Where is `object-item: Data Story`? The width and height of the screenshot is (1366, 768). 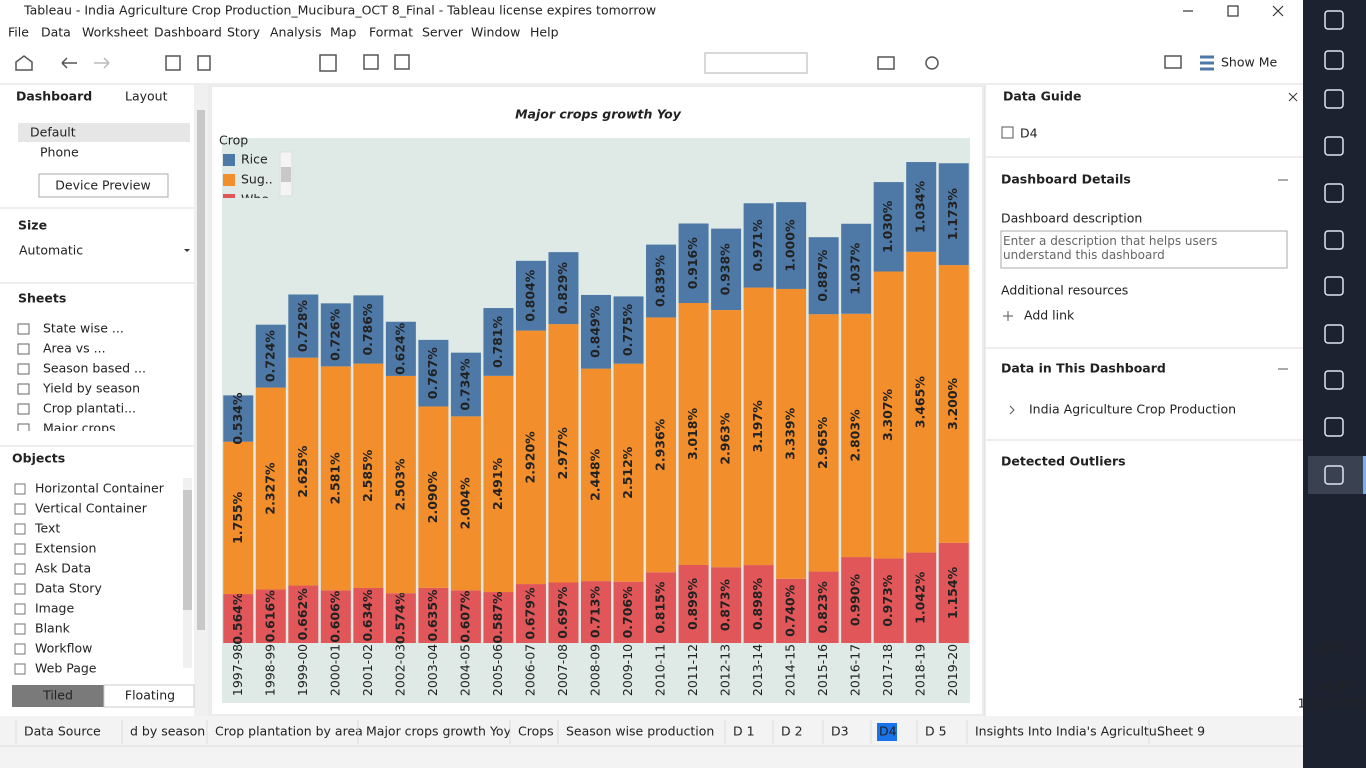
object-item: Data Story is located at coordinates (68, 588).